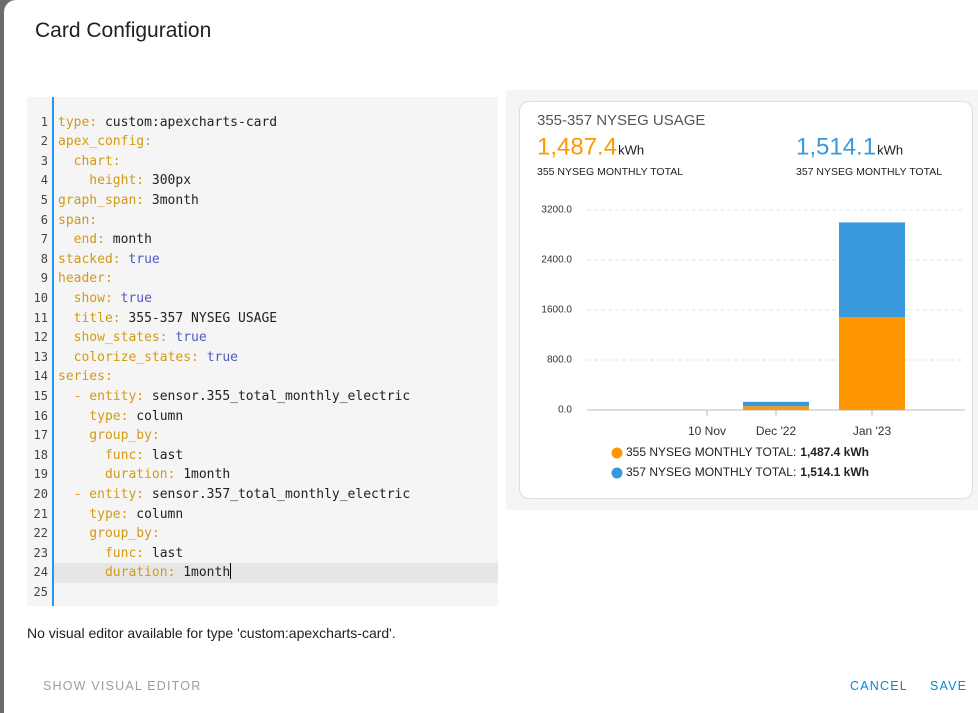  I want to click on line-number: 4, so click(44, 180).